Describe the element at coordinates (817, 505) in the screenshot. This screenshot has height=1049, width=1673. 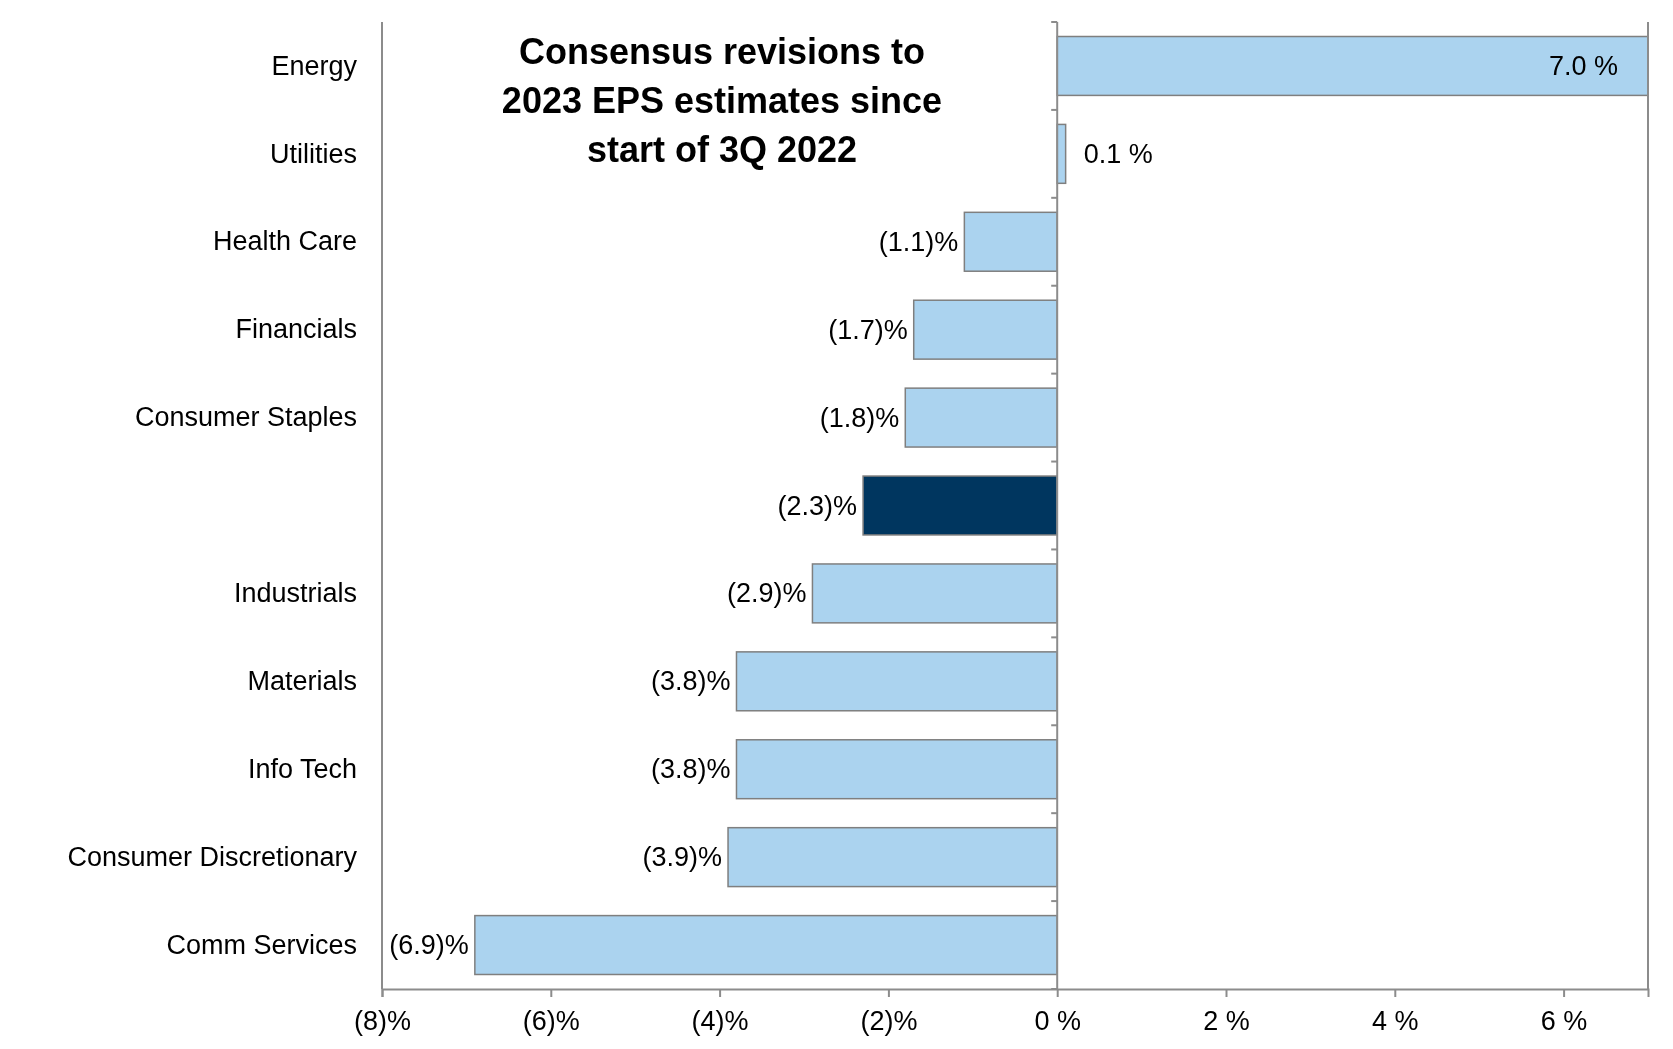
I see `data-label: (2.3)%` at that location.